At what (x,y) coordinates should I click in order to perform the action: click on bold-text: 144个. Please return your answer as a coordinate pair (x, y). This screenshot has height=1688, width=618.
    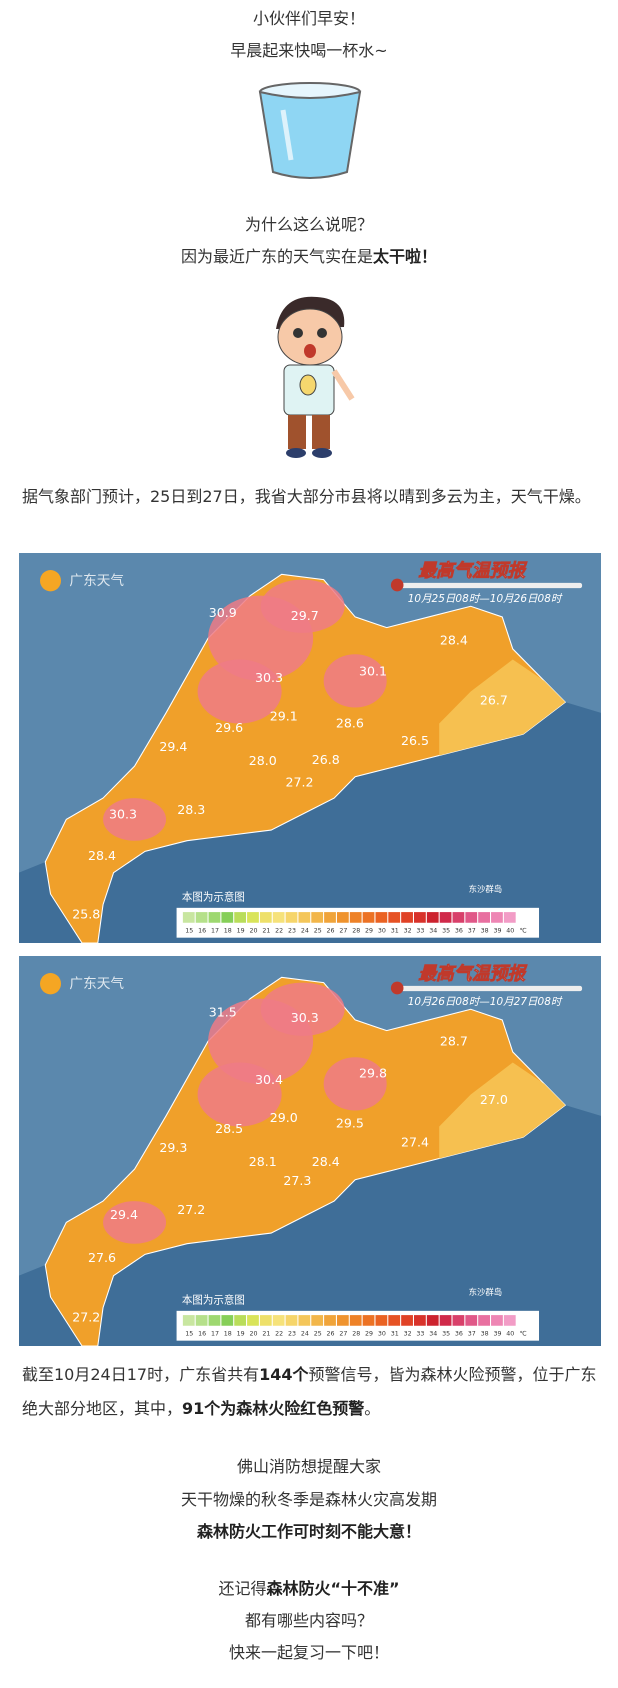
    Looking at the image, I should click on (284, 1374).